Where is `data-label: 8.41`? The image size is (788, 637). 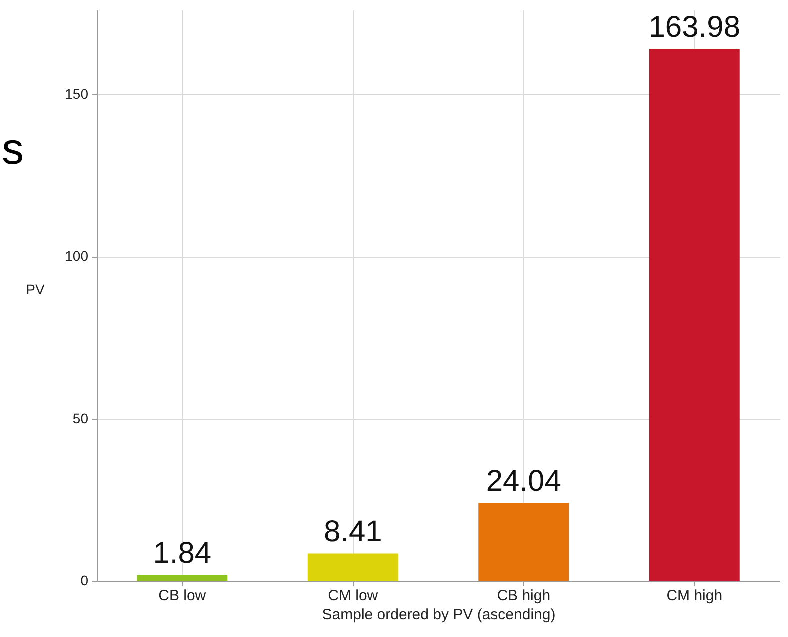
data-label: 8.41 is located at coordinates (353, 532).